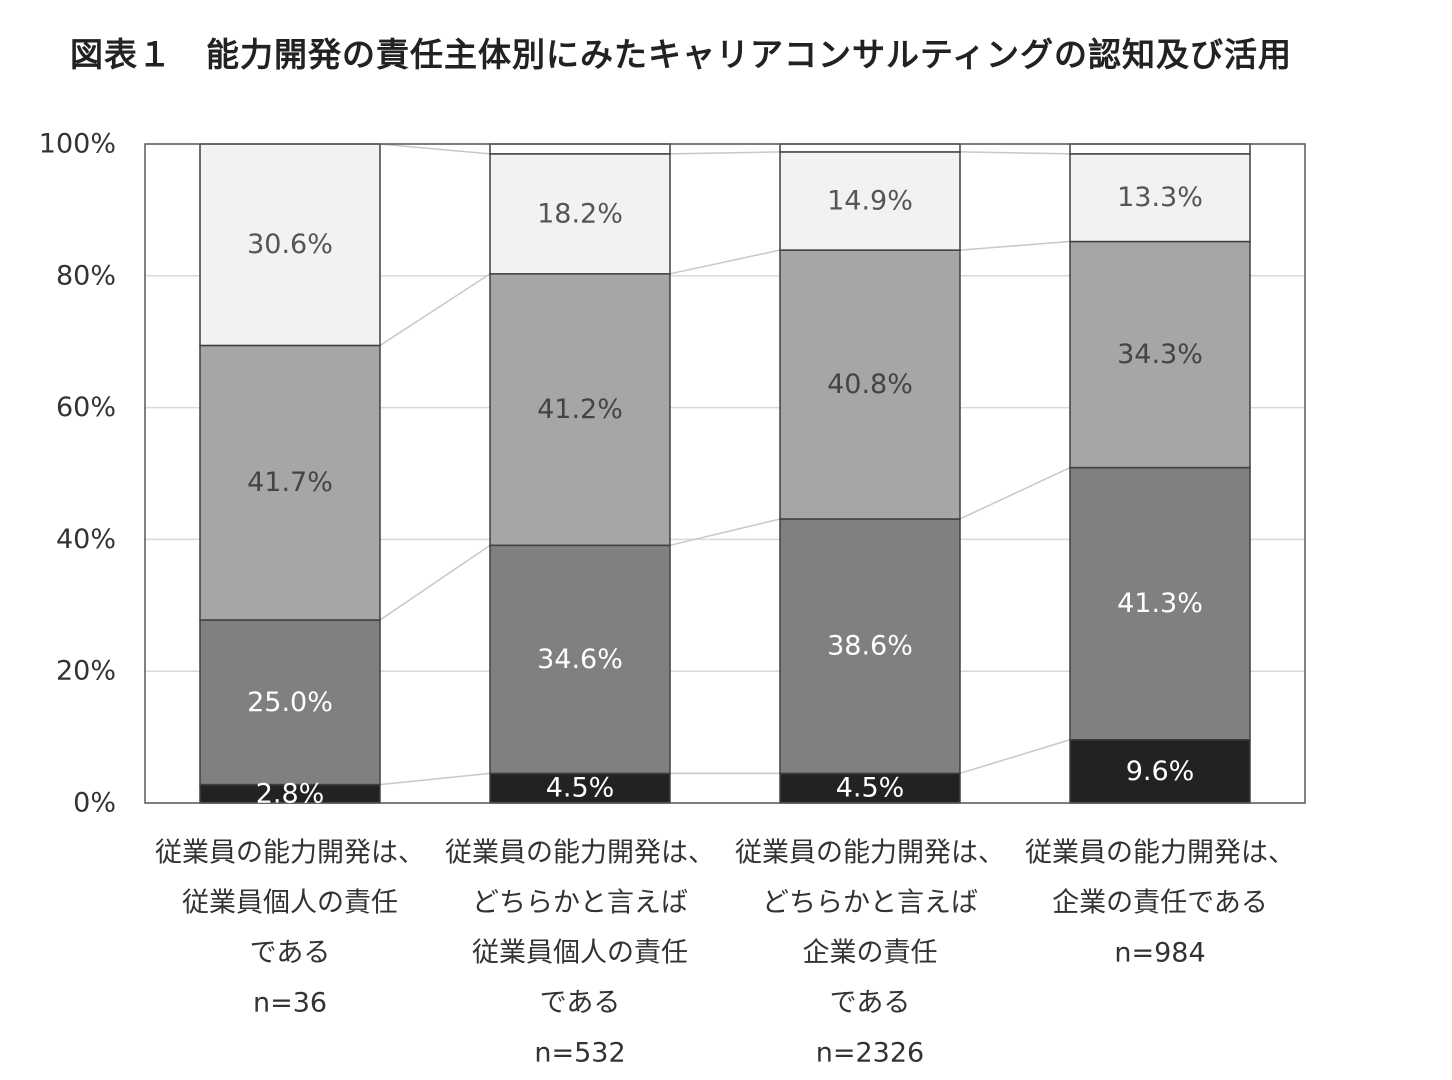  What do you see at coordinates (579, 1053) in the screenshot?
I see `x-label-line: n=532` at bounding box center [579, 1053].